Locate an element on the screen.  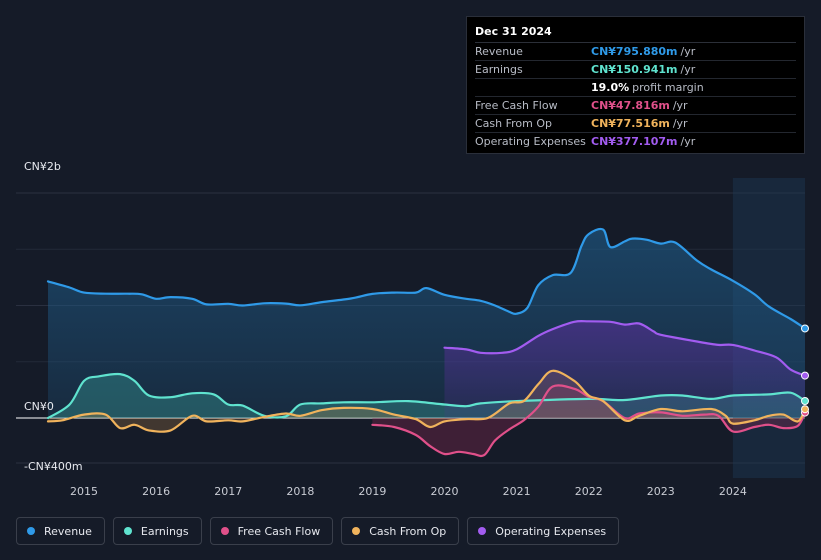
x-tick-label: 2017 is located at coordinates (228, 491).